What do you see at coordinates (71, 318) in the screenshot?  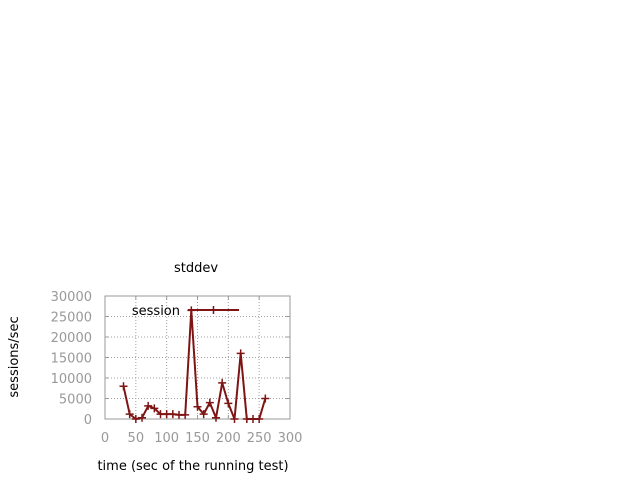 I see `y-tick-label: 25000` at bounding box center [71, 318].